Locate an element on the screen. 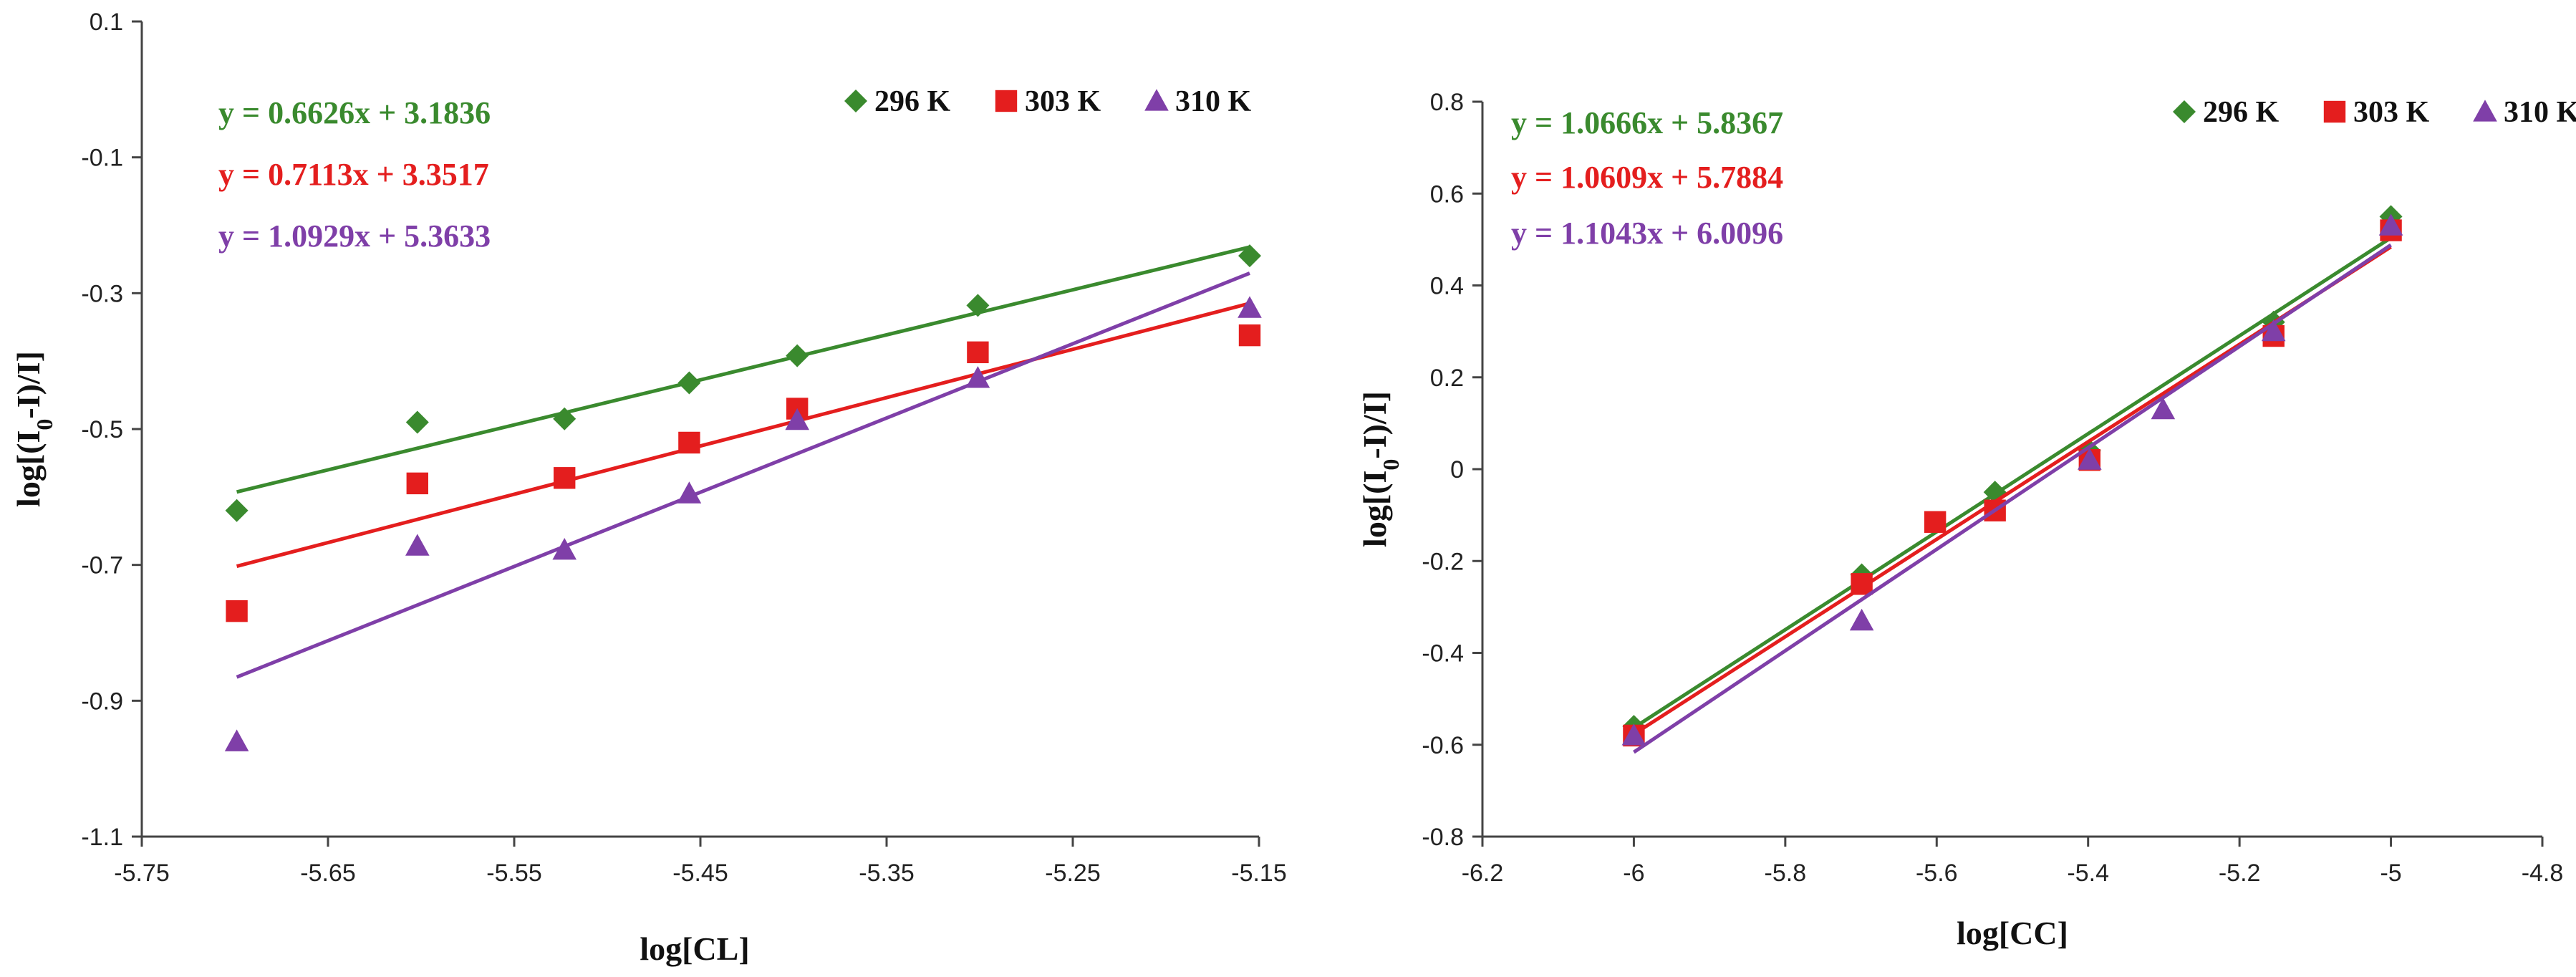 This screenshot has height=977, width=2576. x-tick-label: -6 is located at coordinates (1633, 874).